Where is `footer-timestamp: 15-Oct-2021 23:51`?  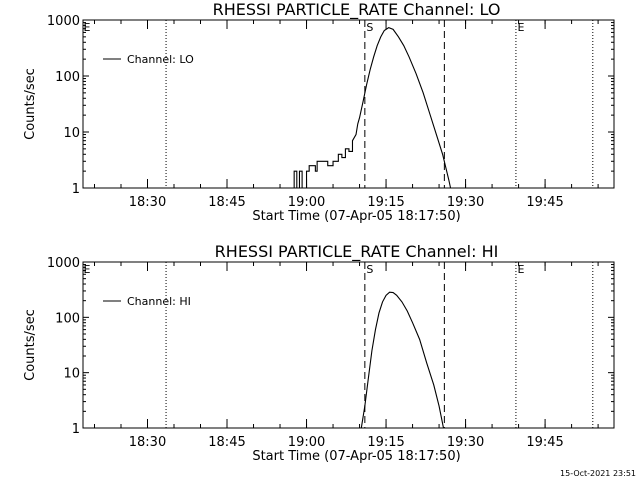
footer-timestamp: 15-Oct-2021 23:51 is located at coordinates (598, 473).